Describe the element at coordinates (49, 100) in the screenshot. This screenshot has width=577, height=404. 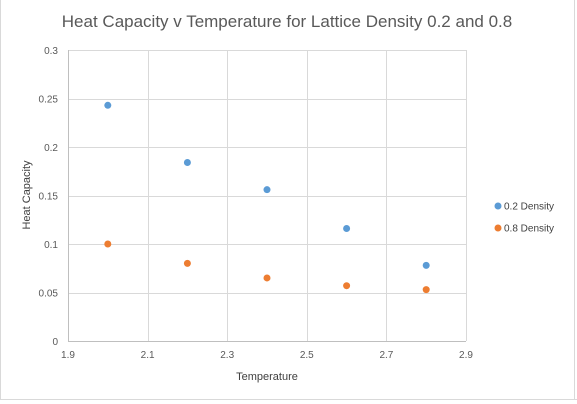
I see `y-tick-label: 0.25` at that location.